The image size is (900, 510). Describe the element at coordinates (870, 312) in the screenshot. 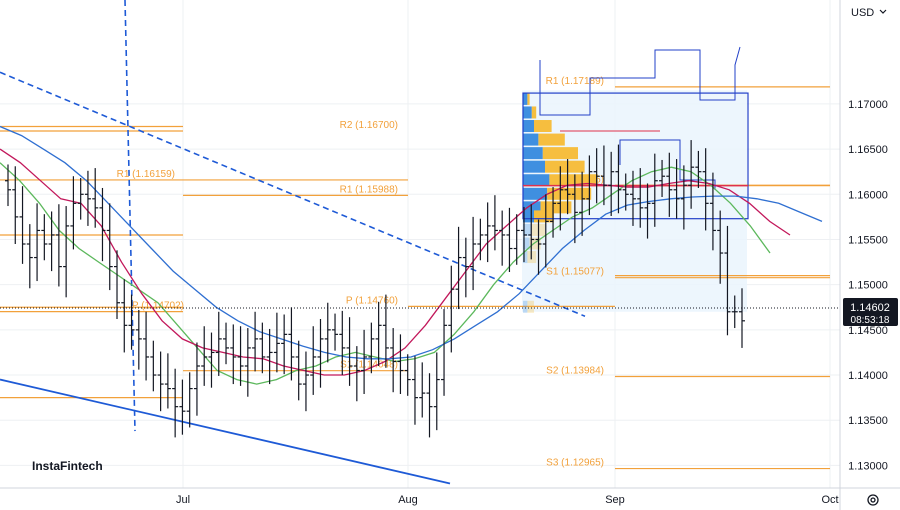

I see `current-price-tag: 1.14602 08:53:18` at that location.